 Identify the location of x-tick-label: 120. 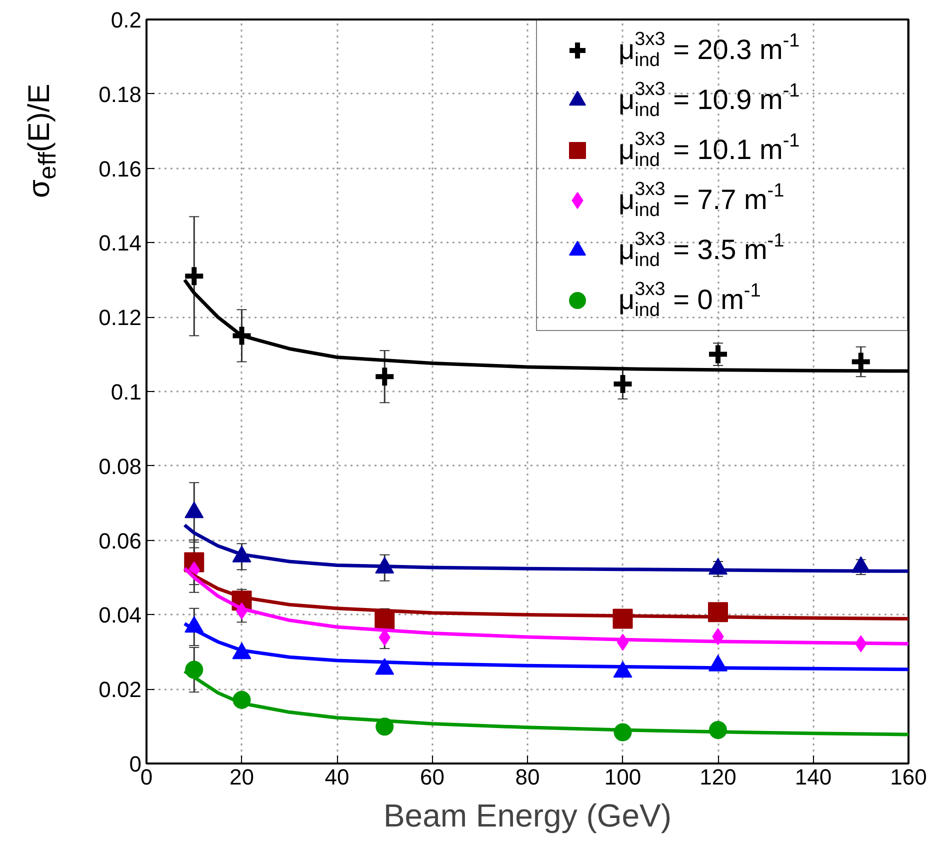
(718, 777).